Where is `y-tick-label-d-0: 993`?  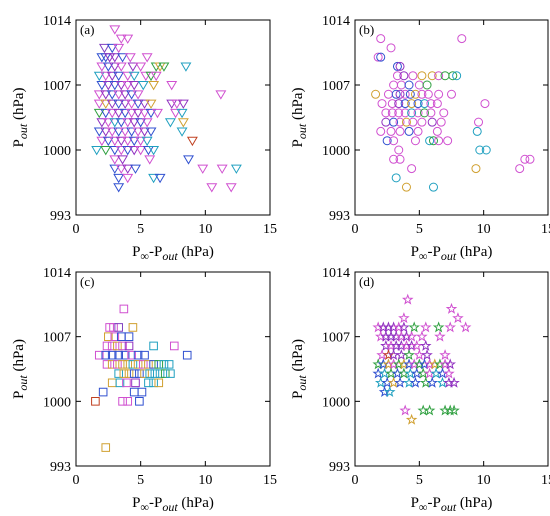
y-tick-label-d-0: 993 is located at coordinates (339, 467).